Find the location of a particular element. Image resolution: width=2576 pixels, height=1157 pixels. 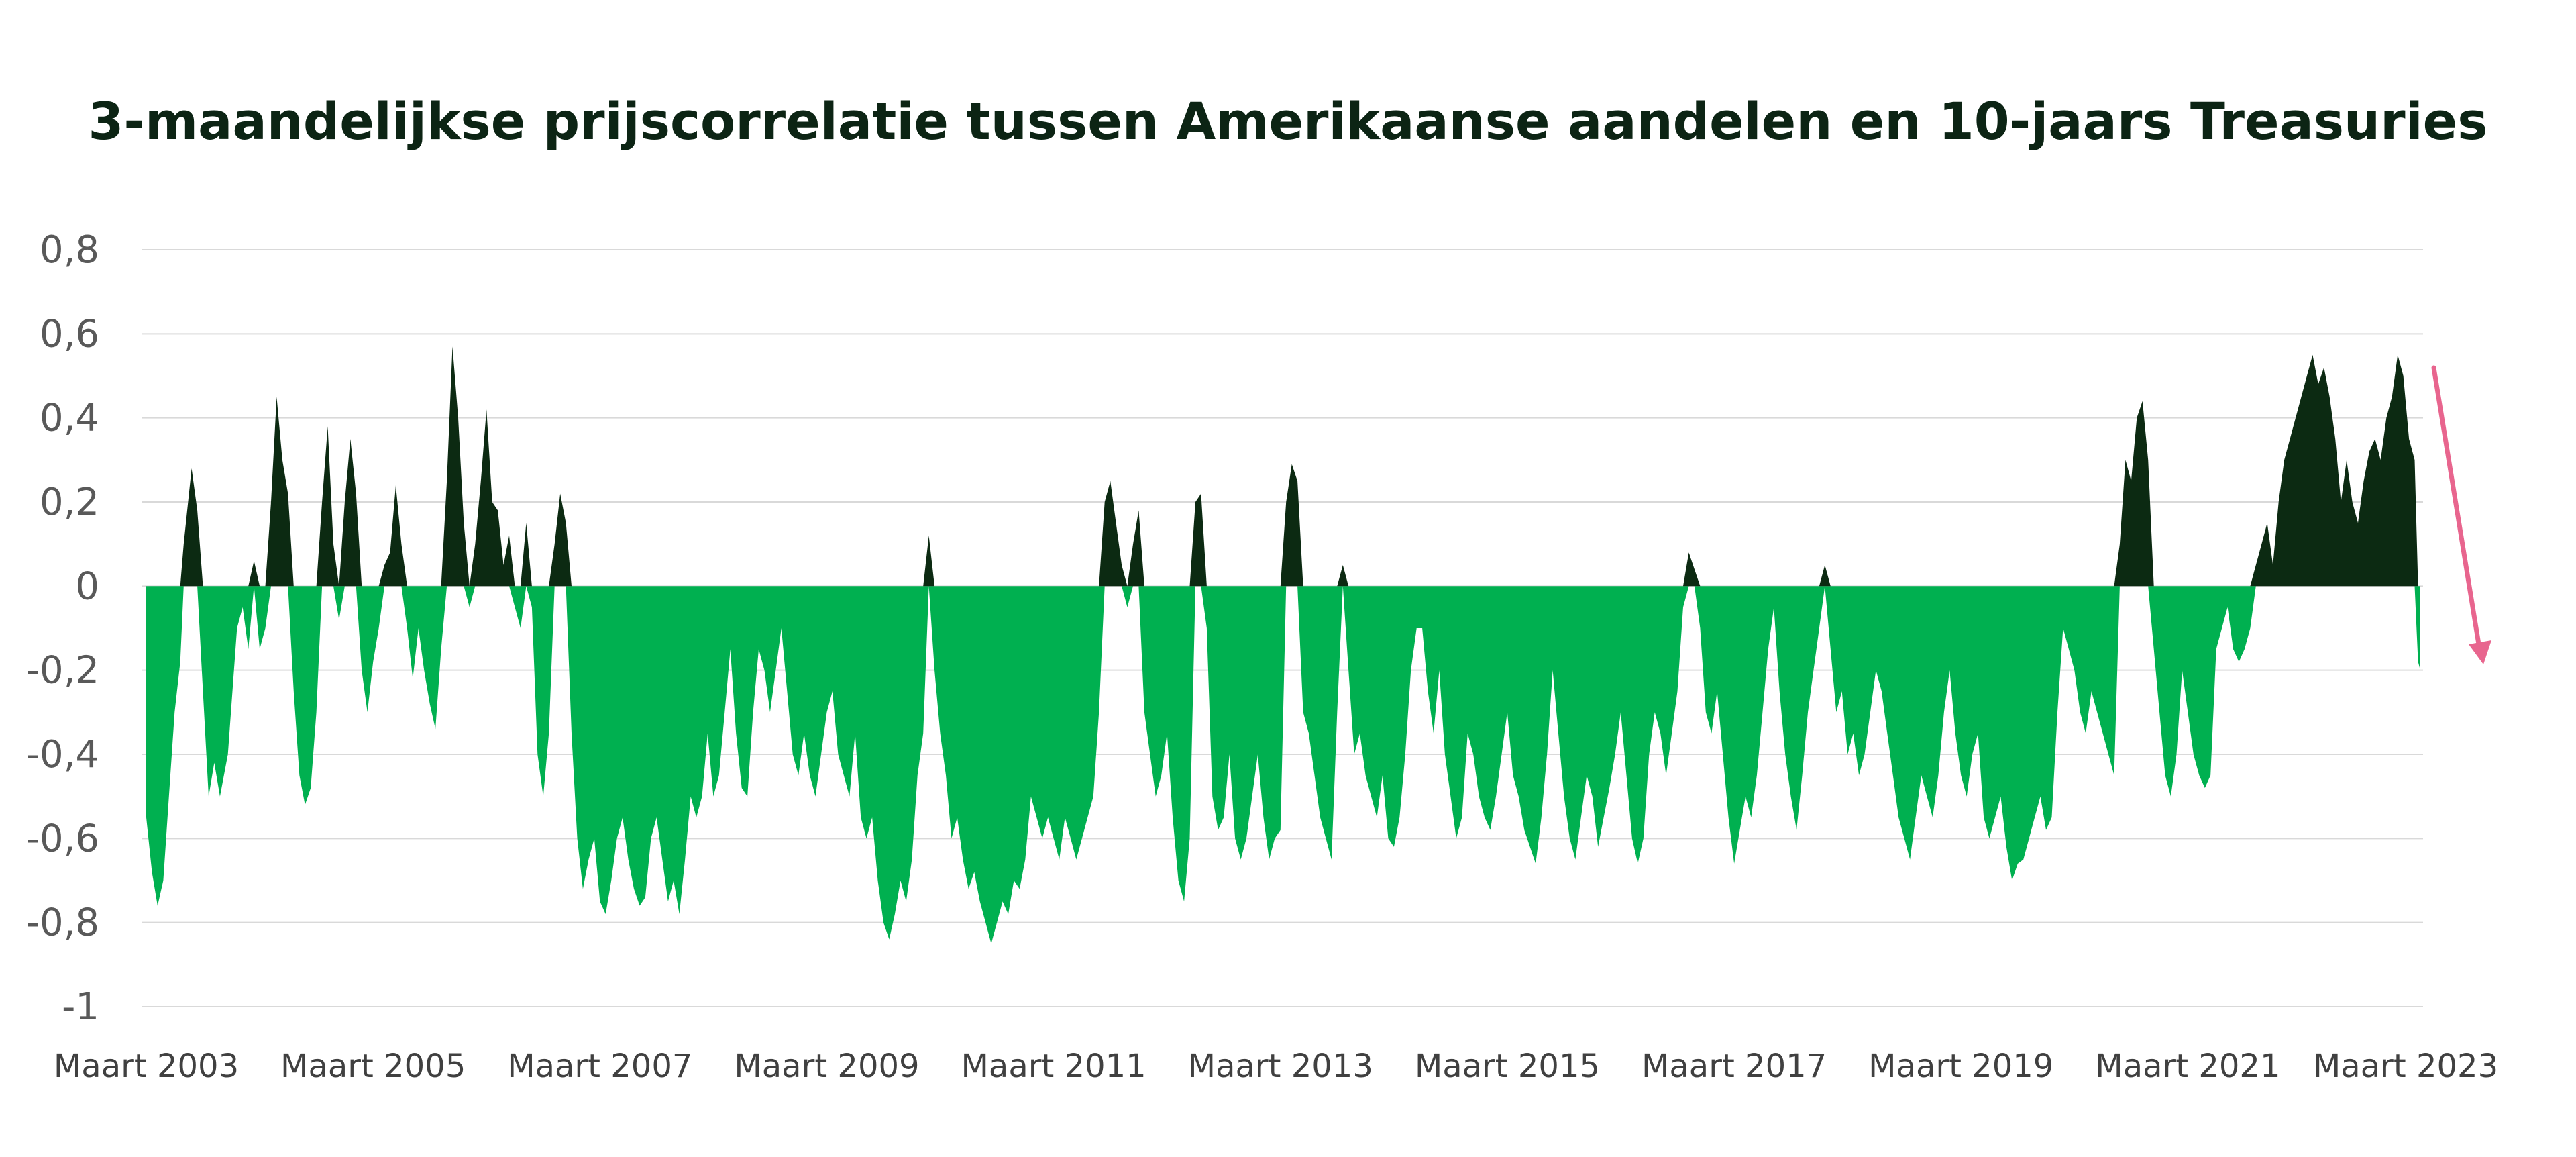

y-tick-label: -0,8 is located at coordinates (62, 923).